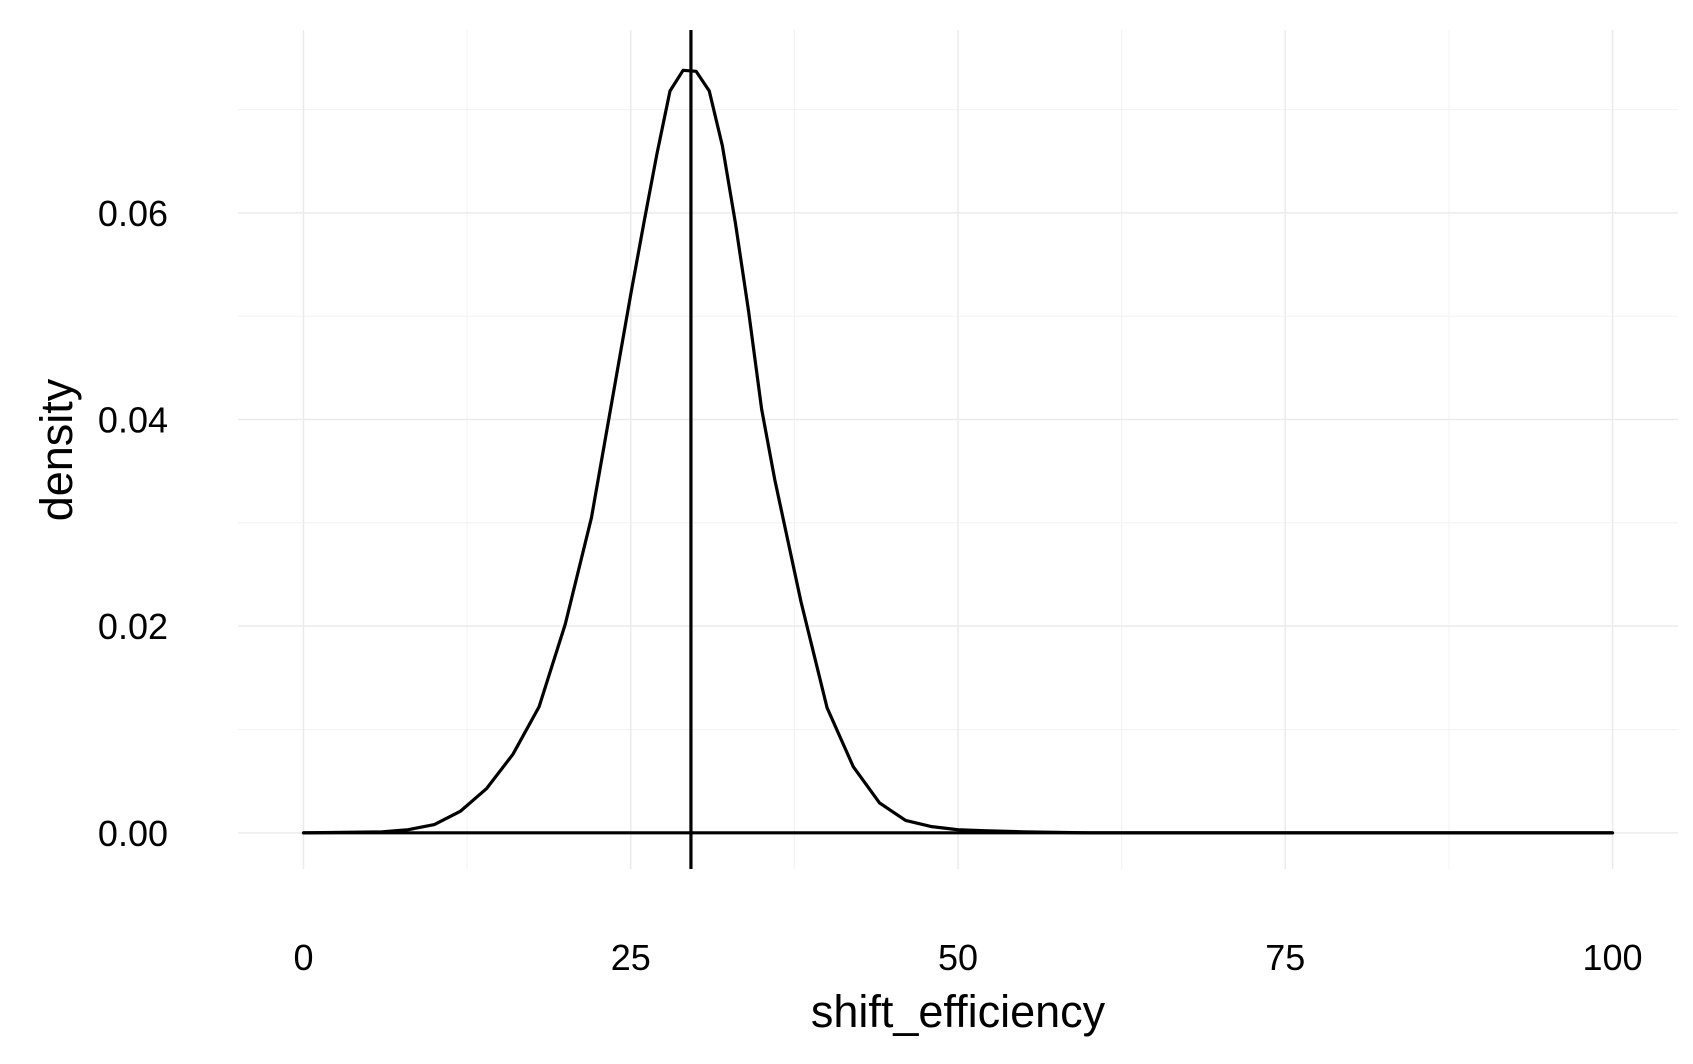 This screenshot has height=1064, width=1693. Describe the element at coordinates (958, 957) in the screenshot. I see `x-tick-label: 50` at that location.